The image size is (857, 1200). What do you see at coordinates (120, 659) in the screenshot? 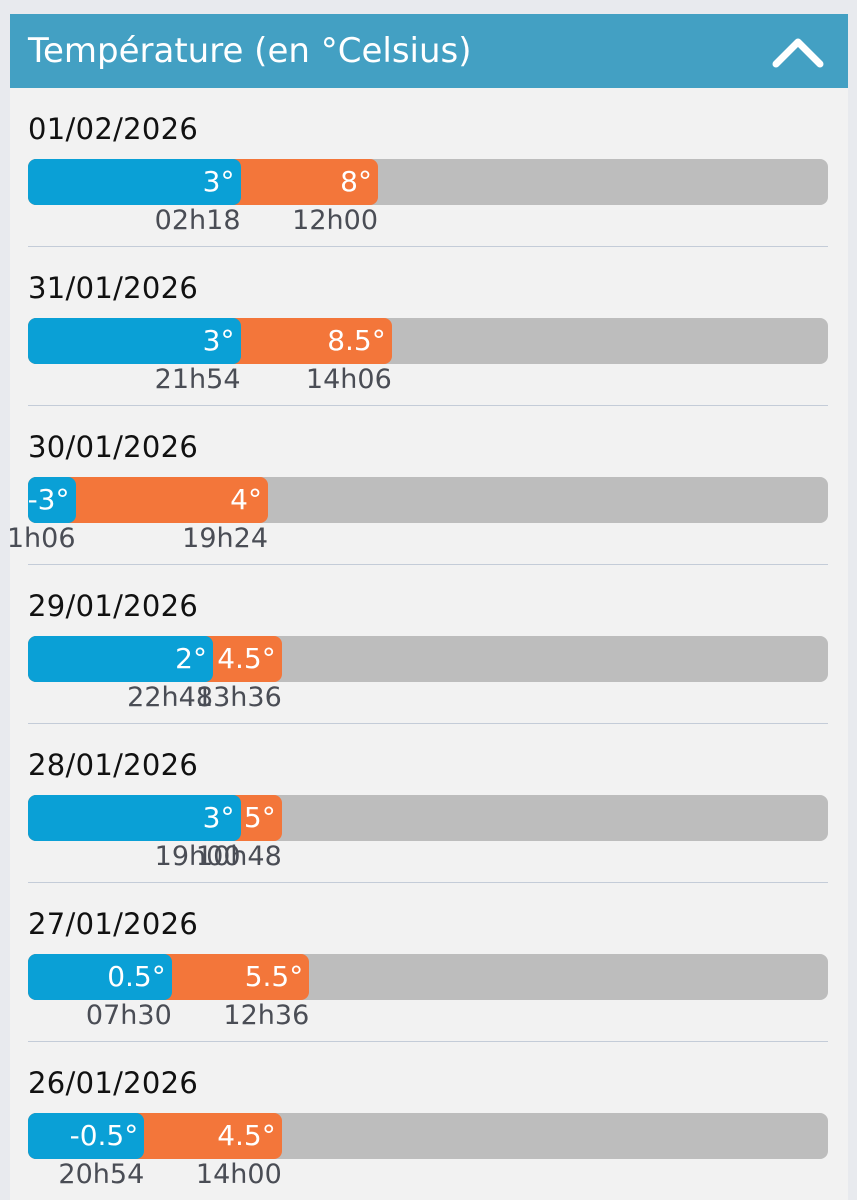
I see `min-temperature-bar: 2°` at bounding box center [120, 659].